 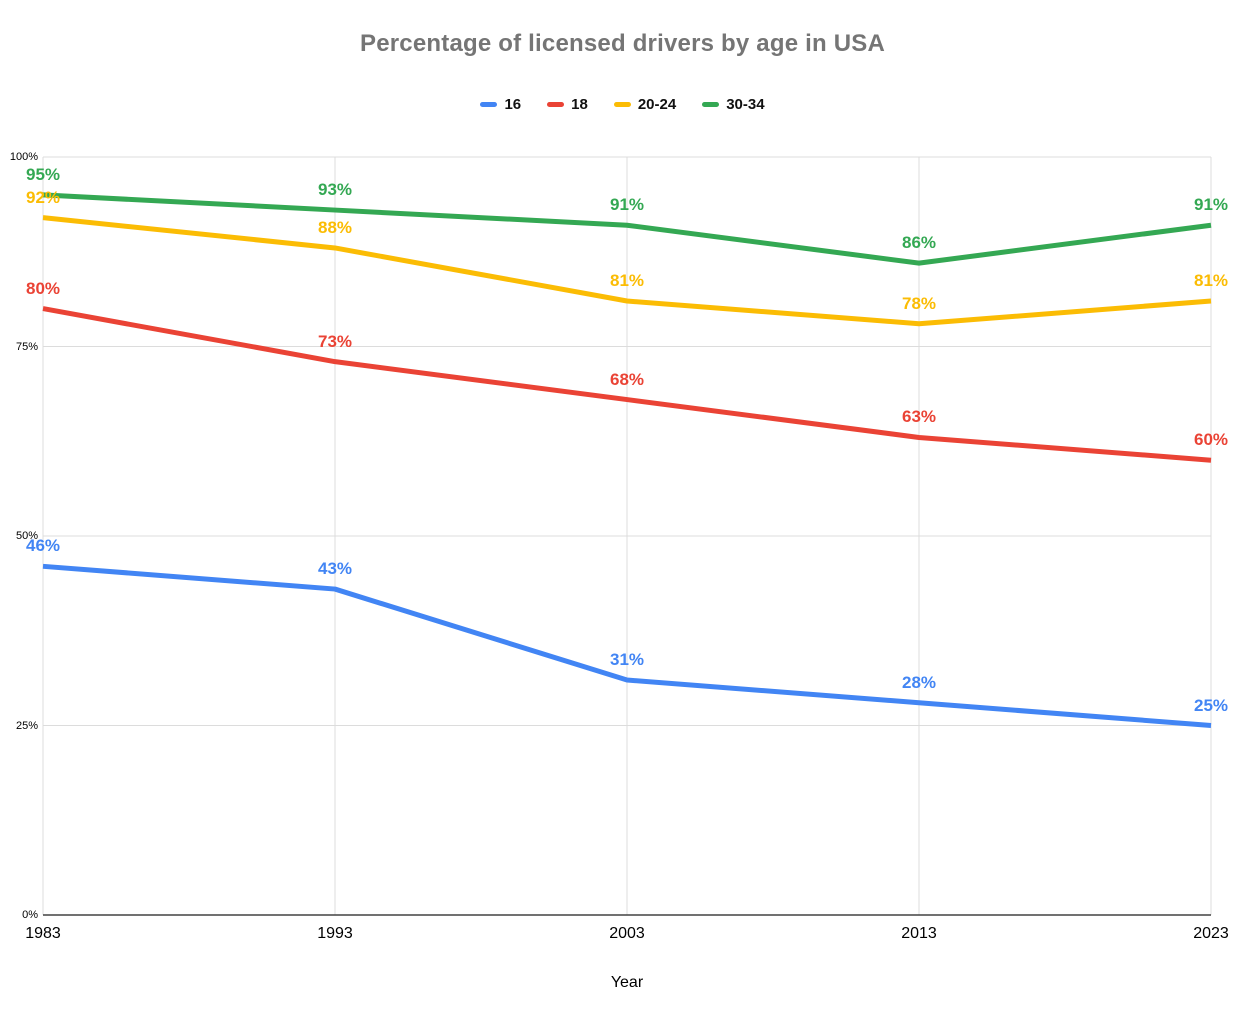 What do you see at coordinates (26, 725) in the screenshot?
I see `y-tick-label: 25%` at bounding box center [26, 725].